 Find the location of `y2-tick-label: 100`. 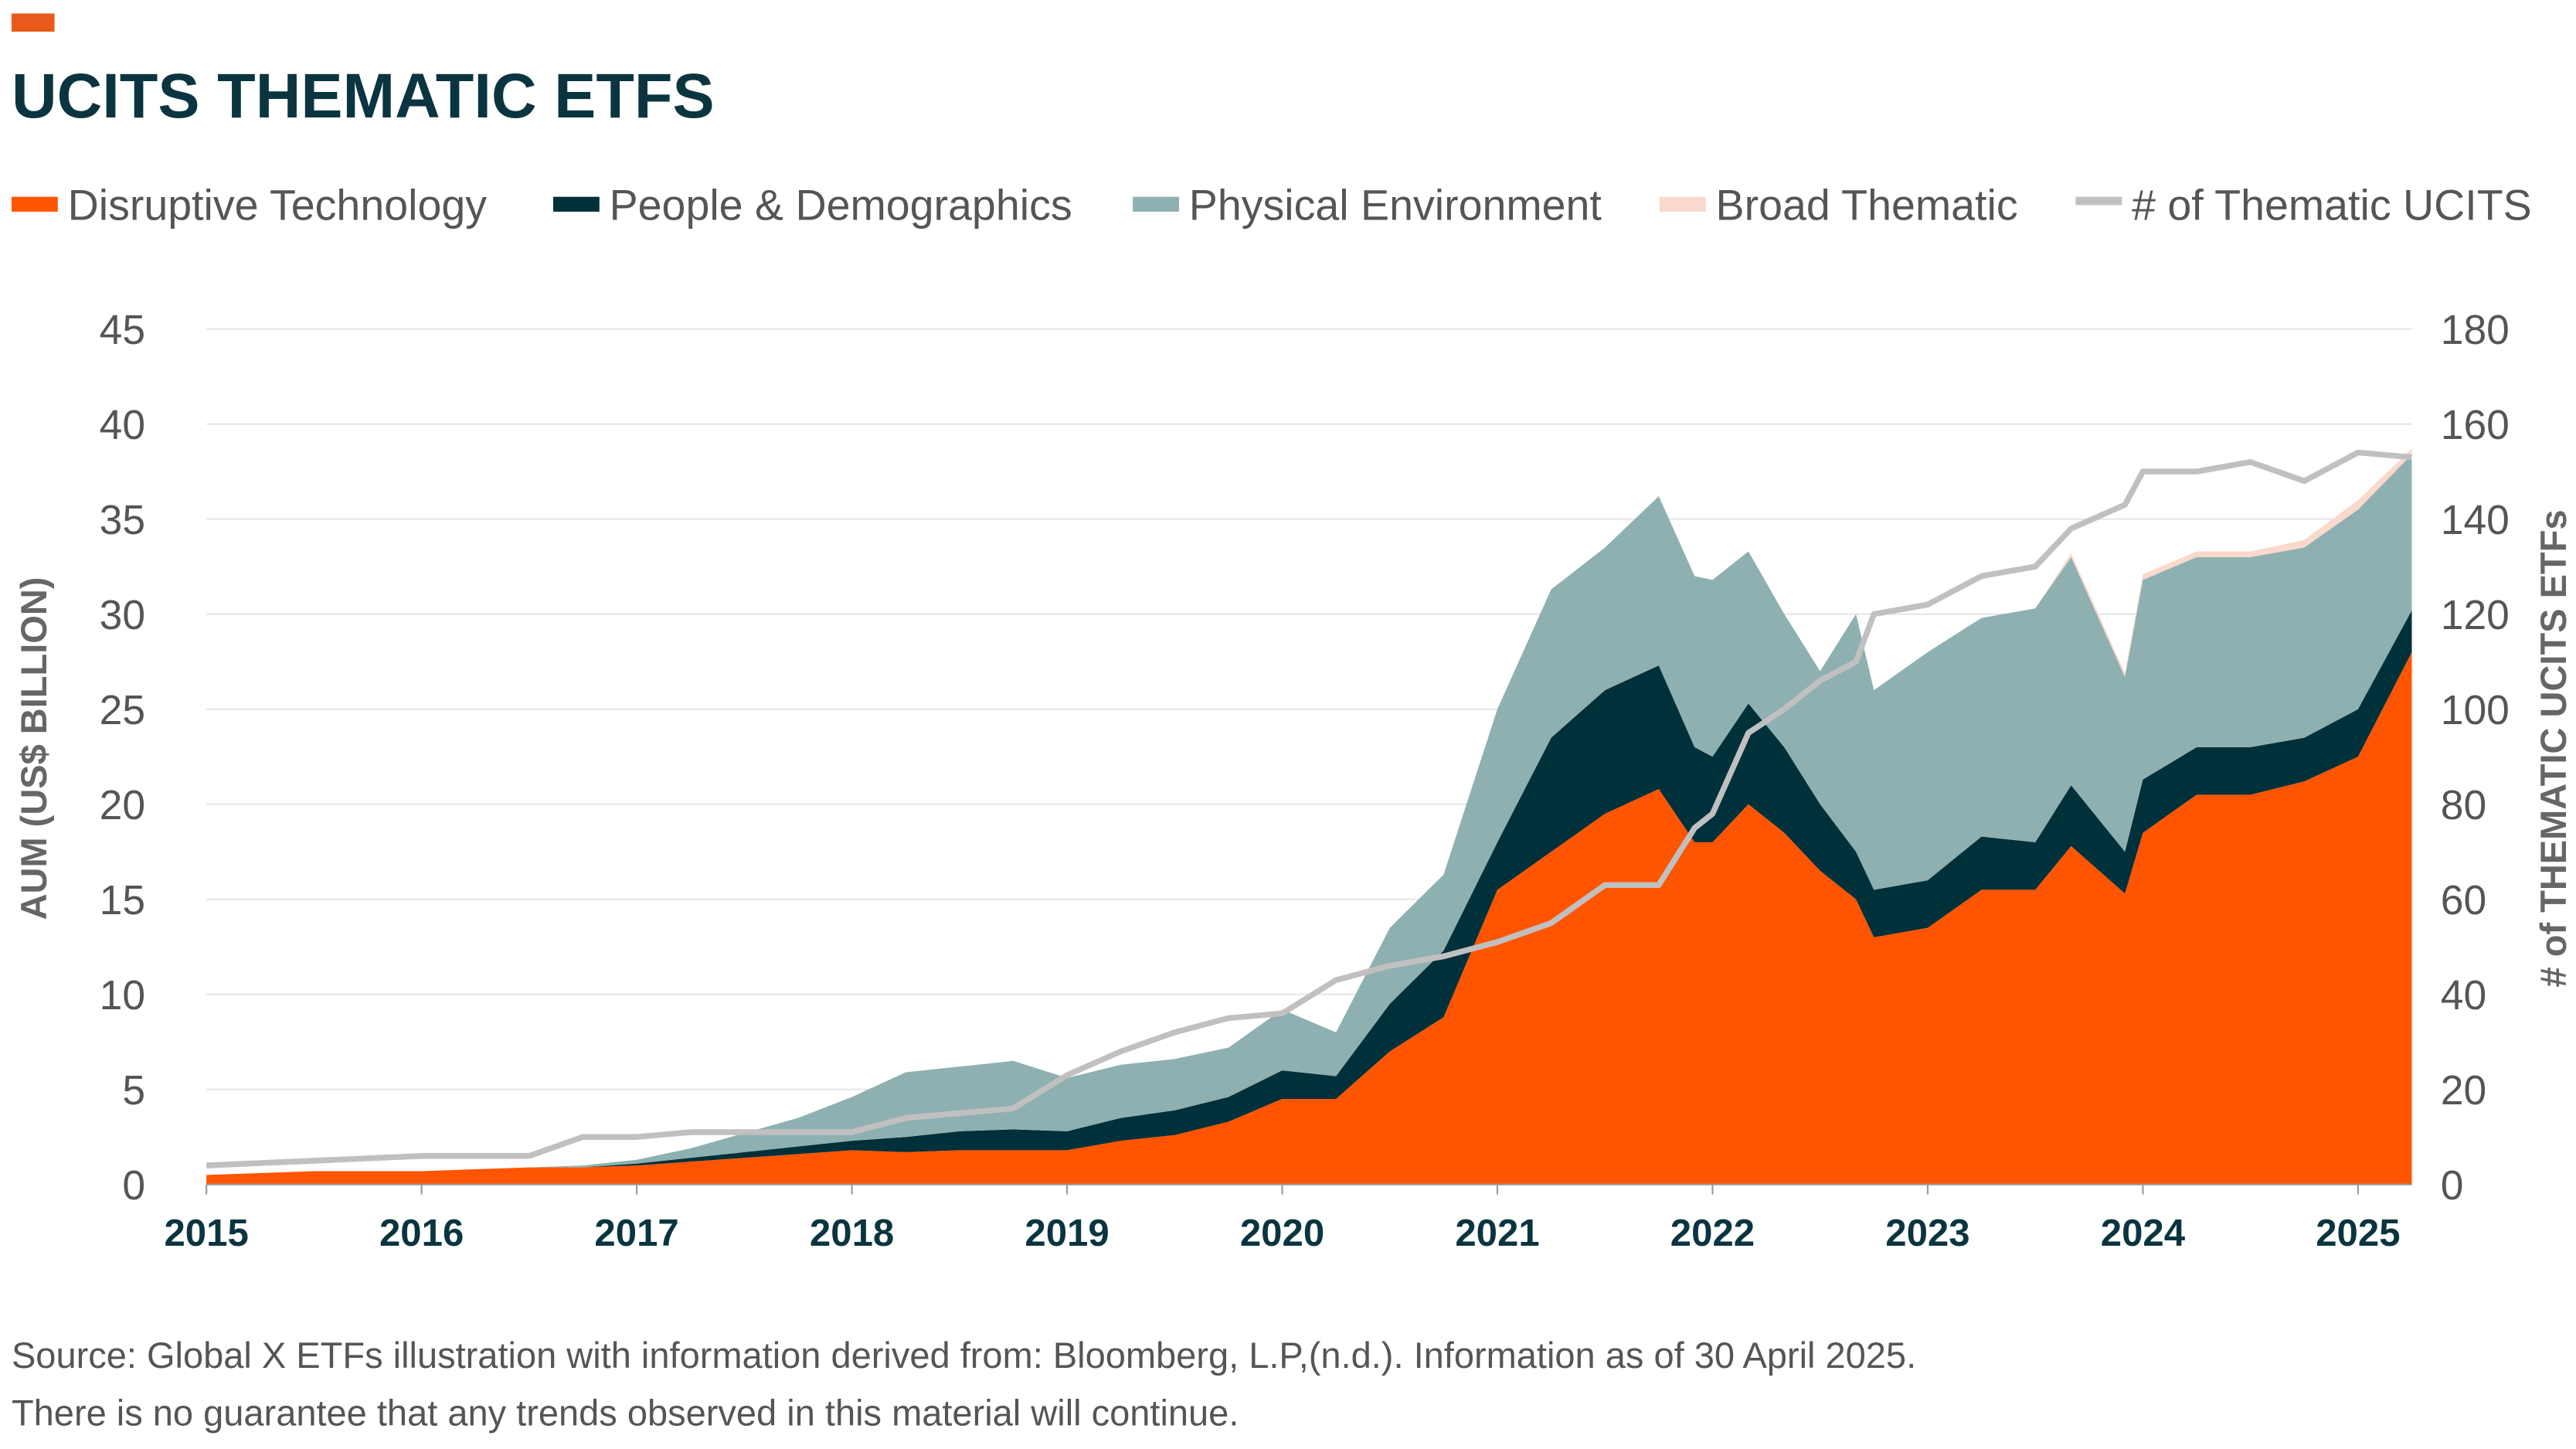

y2-tick-label: 100 is located at coordinates (2475, 710).